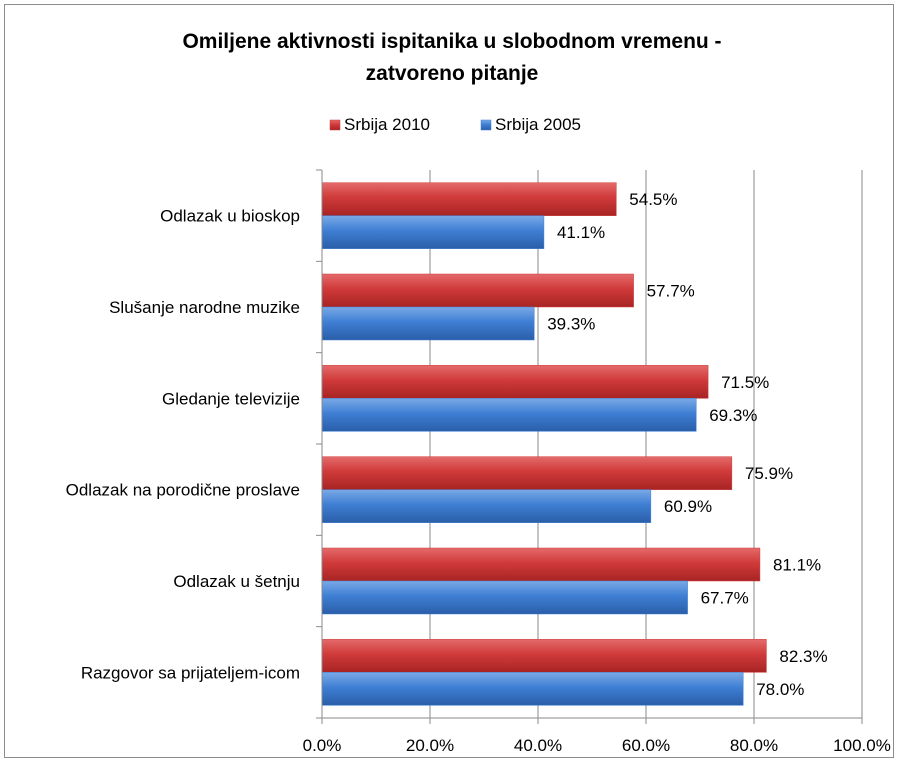  I want to click on category-label: Odlazak u šetnju, so click(236, 581).